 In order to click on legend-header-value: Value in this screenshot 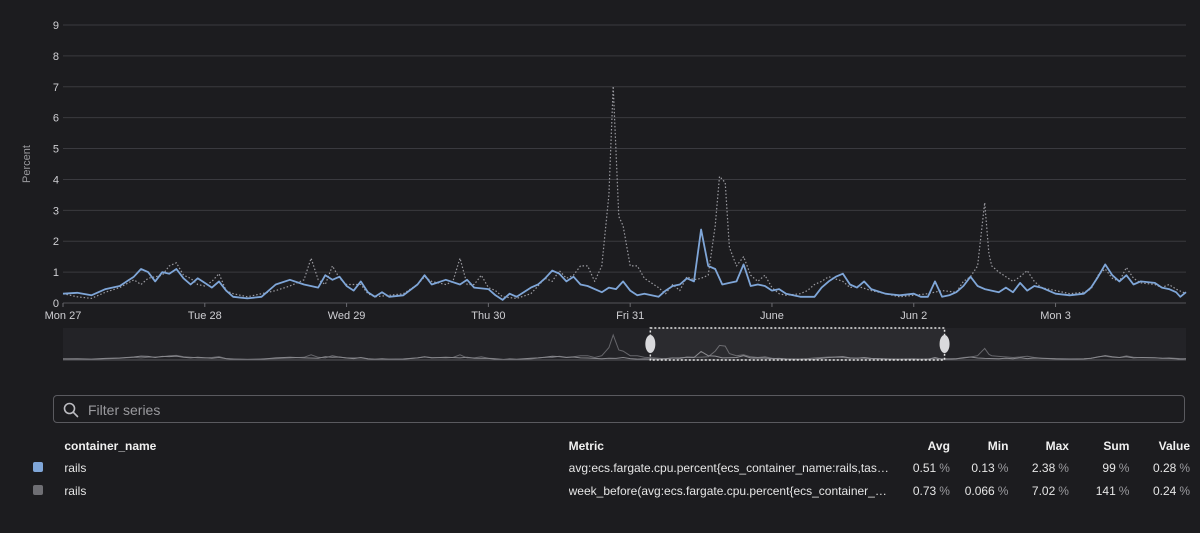, I will do `click(1174, 446)`.